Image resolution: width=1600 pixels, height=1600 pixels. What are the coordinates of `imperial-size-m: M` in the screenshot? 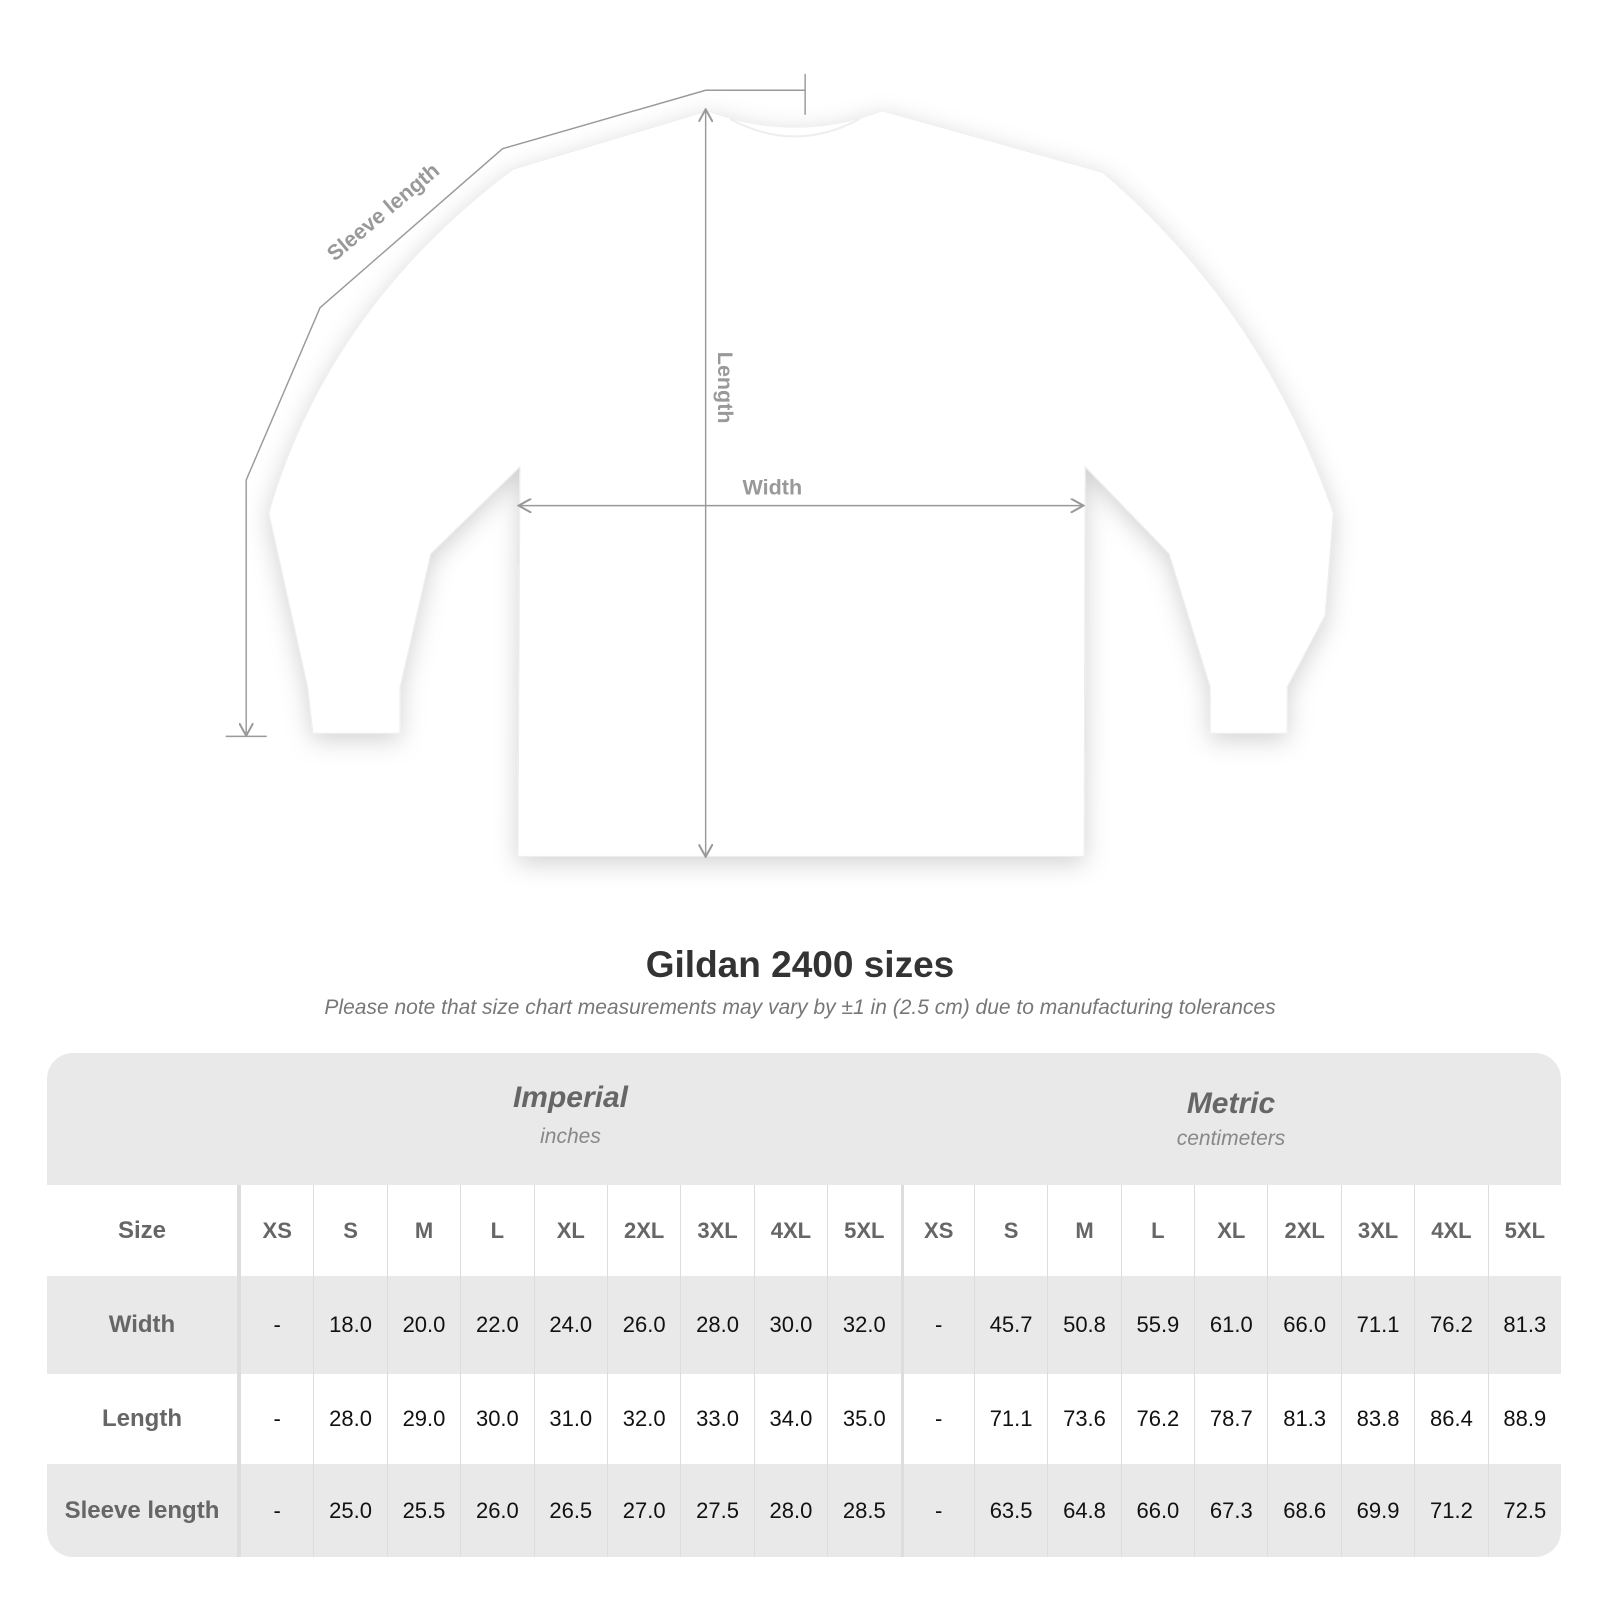 It's located at (423, 1230).